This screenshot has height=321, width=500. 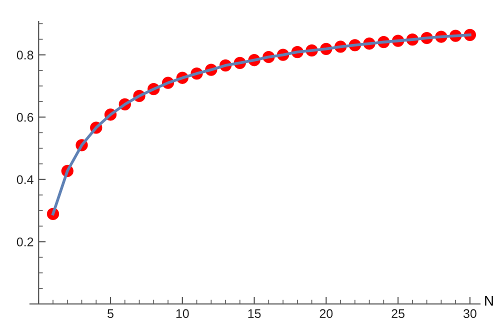 What do you see at coordinates (25, 179) in the screenshot?
I see `y-tick-label: 0.4` at bounding box center [25, 179].